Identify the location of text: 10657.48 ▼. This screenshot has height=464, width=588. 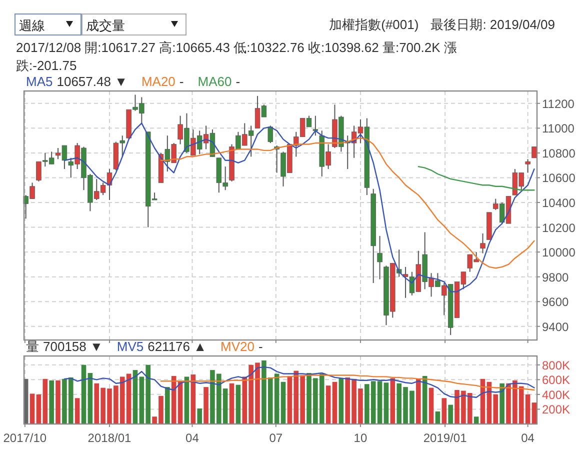
(92, 81).